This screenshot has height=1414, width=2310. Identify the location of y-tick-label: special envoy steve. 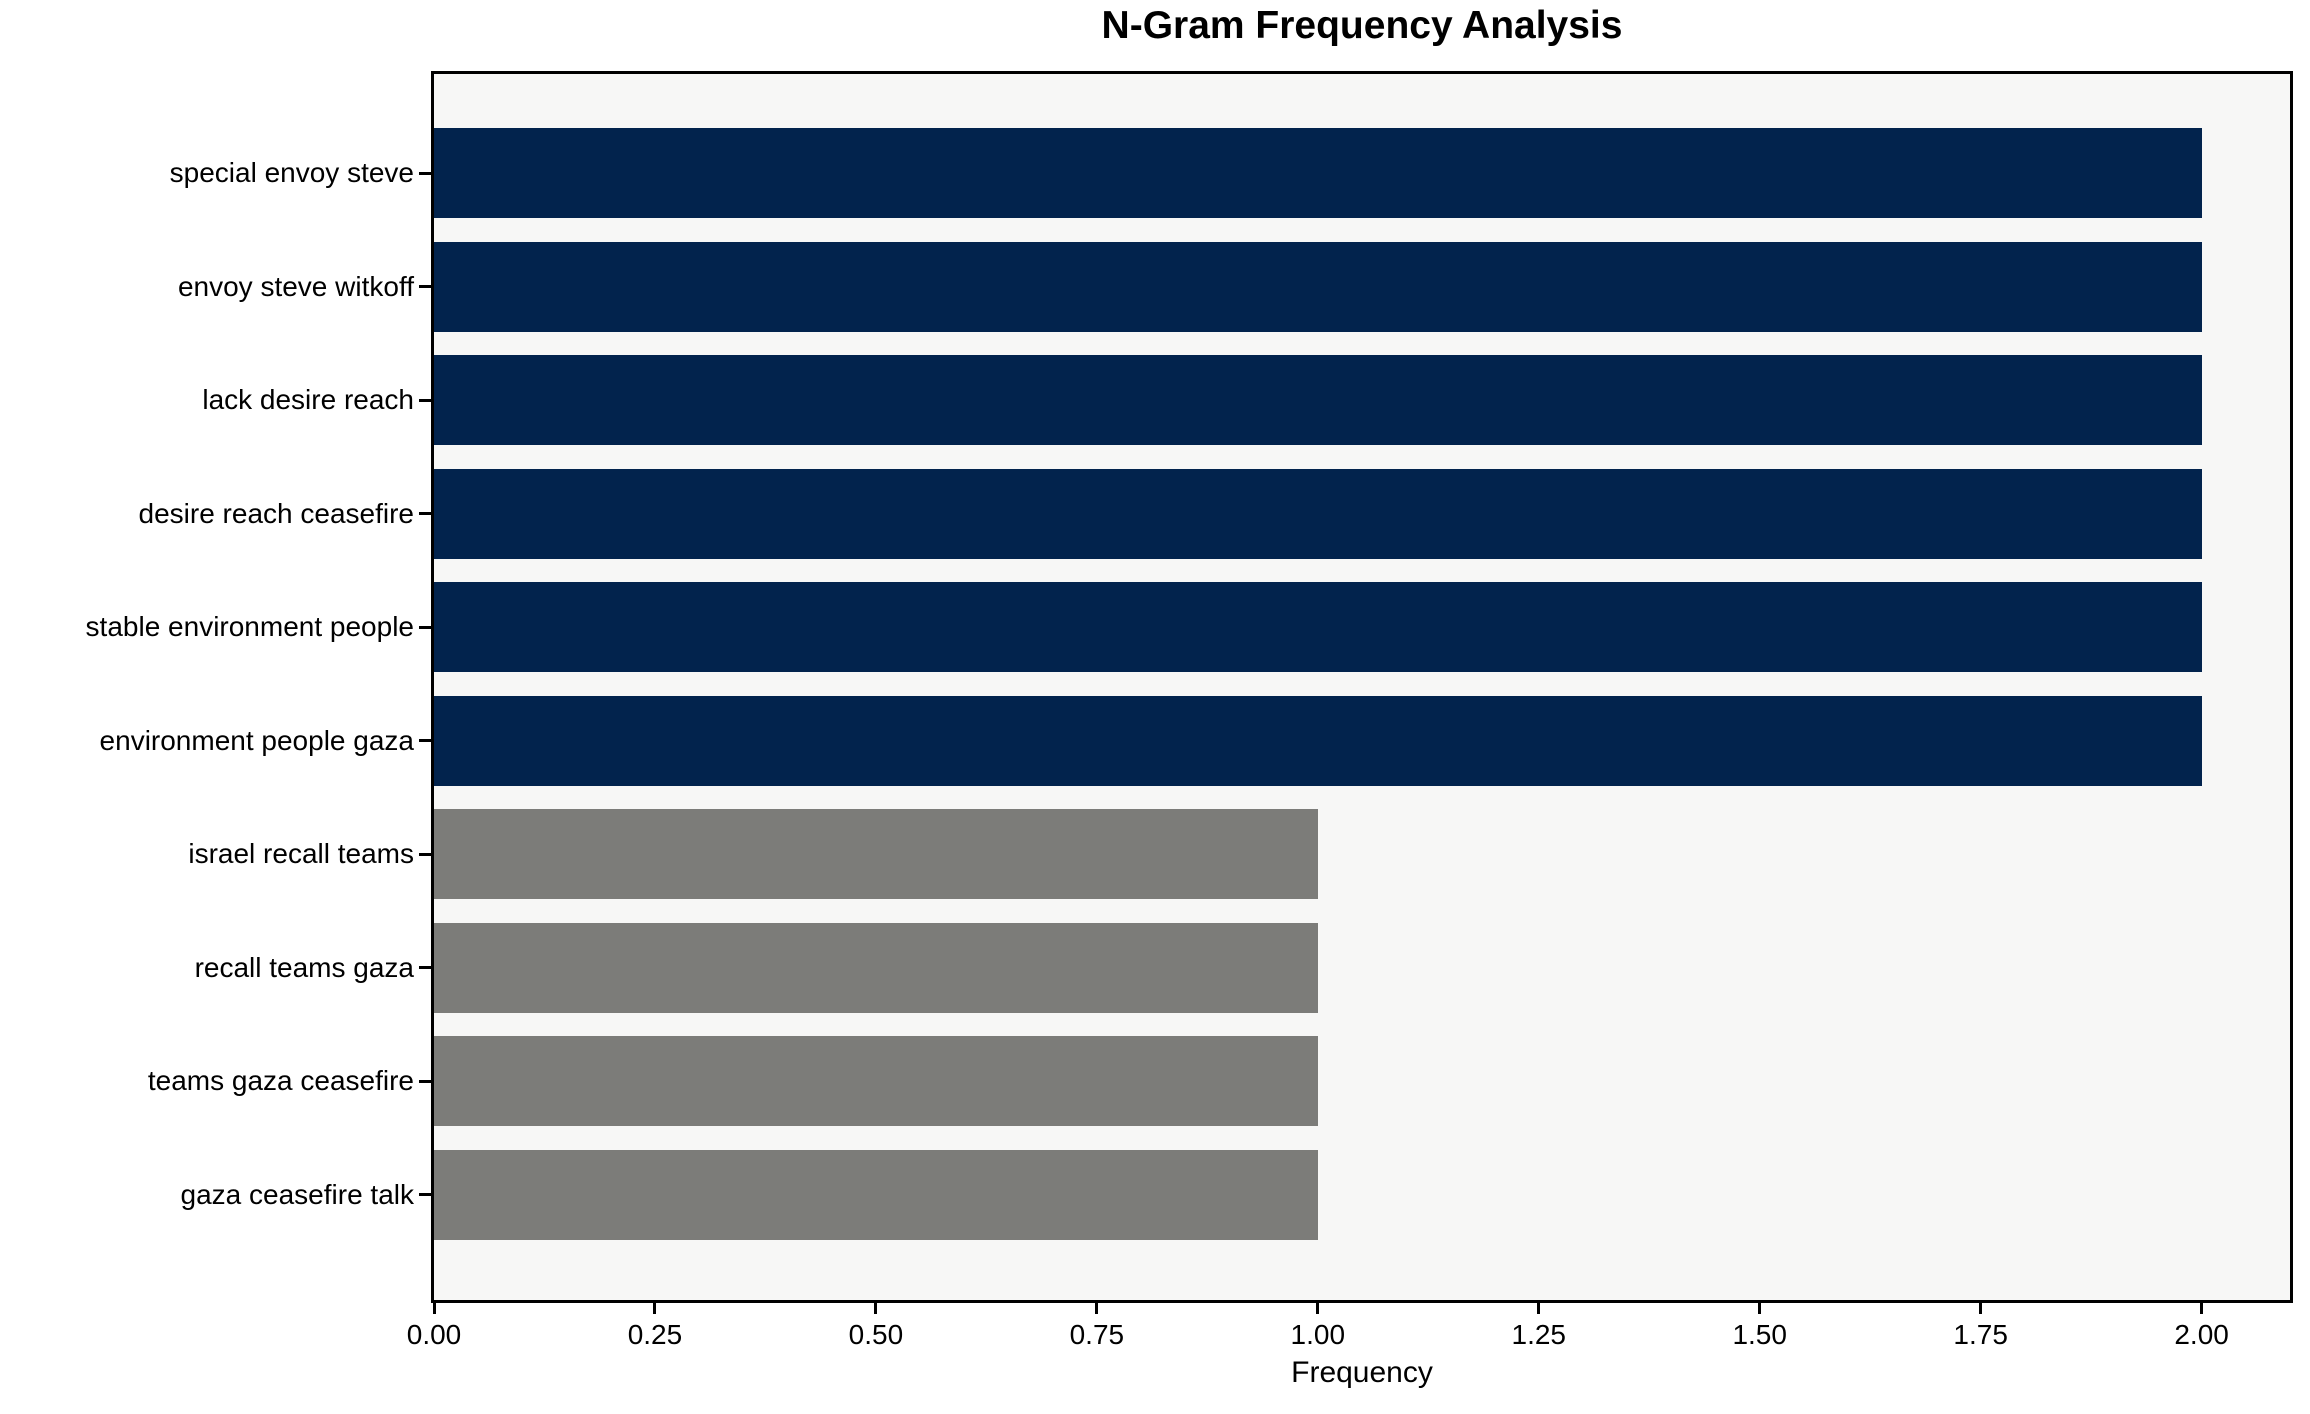
(291, 172).